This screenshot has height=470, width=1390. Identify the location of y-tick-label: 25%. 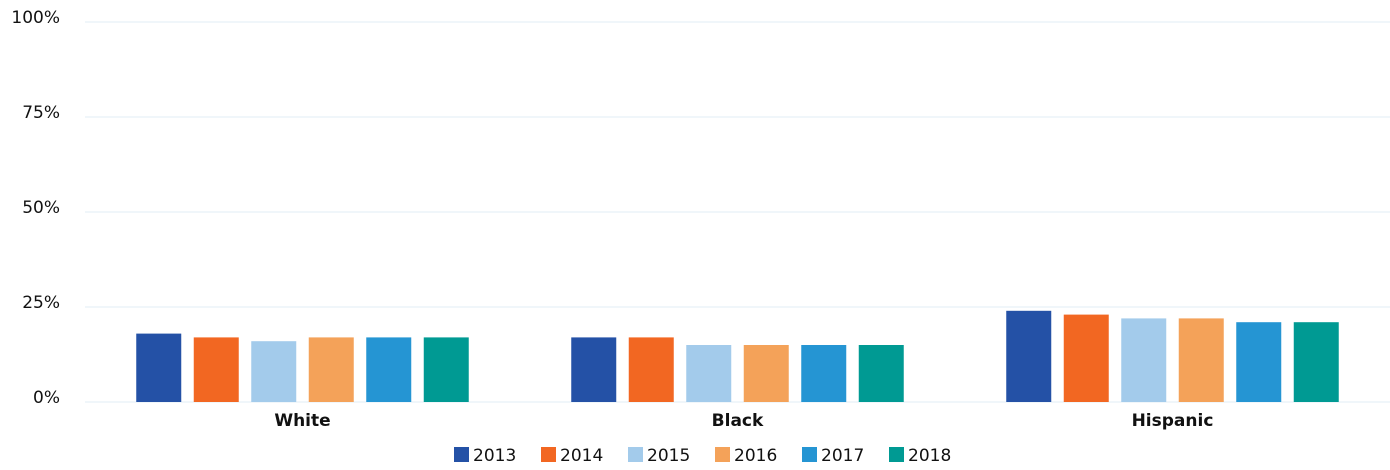
(41, 303).